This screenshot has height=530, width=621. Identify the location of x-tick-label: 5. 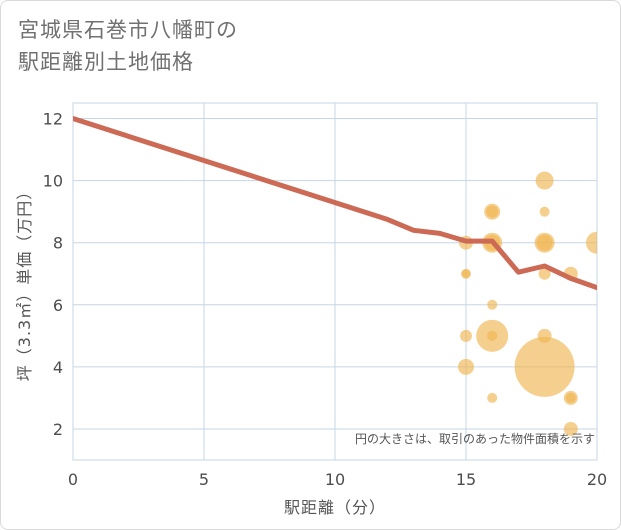
(204, 479).